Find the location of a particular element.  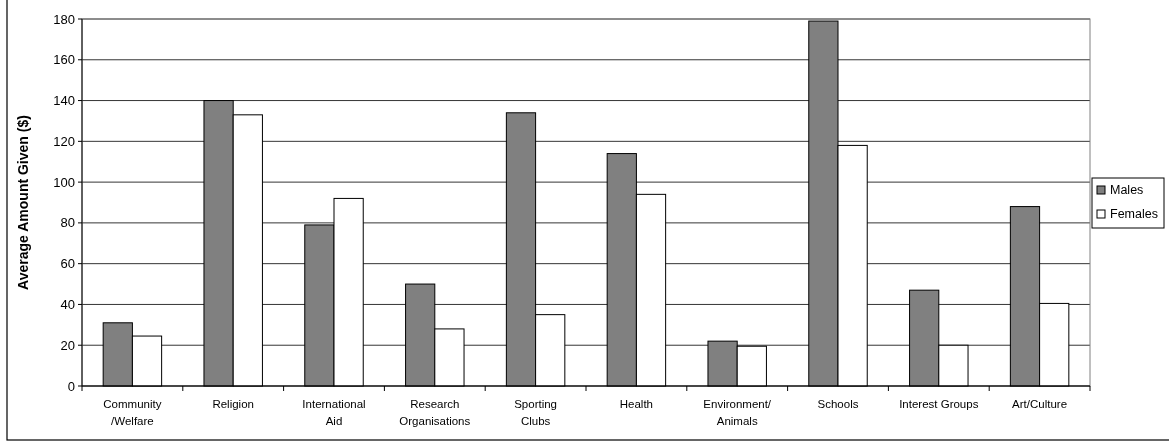

y-tick-label: 100 is located at coordinates (64, 182).